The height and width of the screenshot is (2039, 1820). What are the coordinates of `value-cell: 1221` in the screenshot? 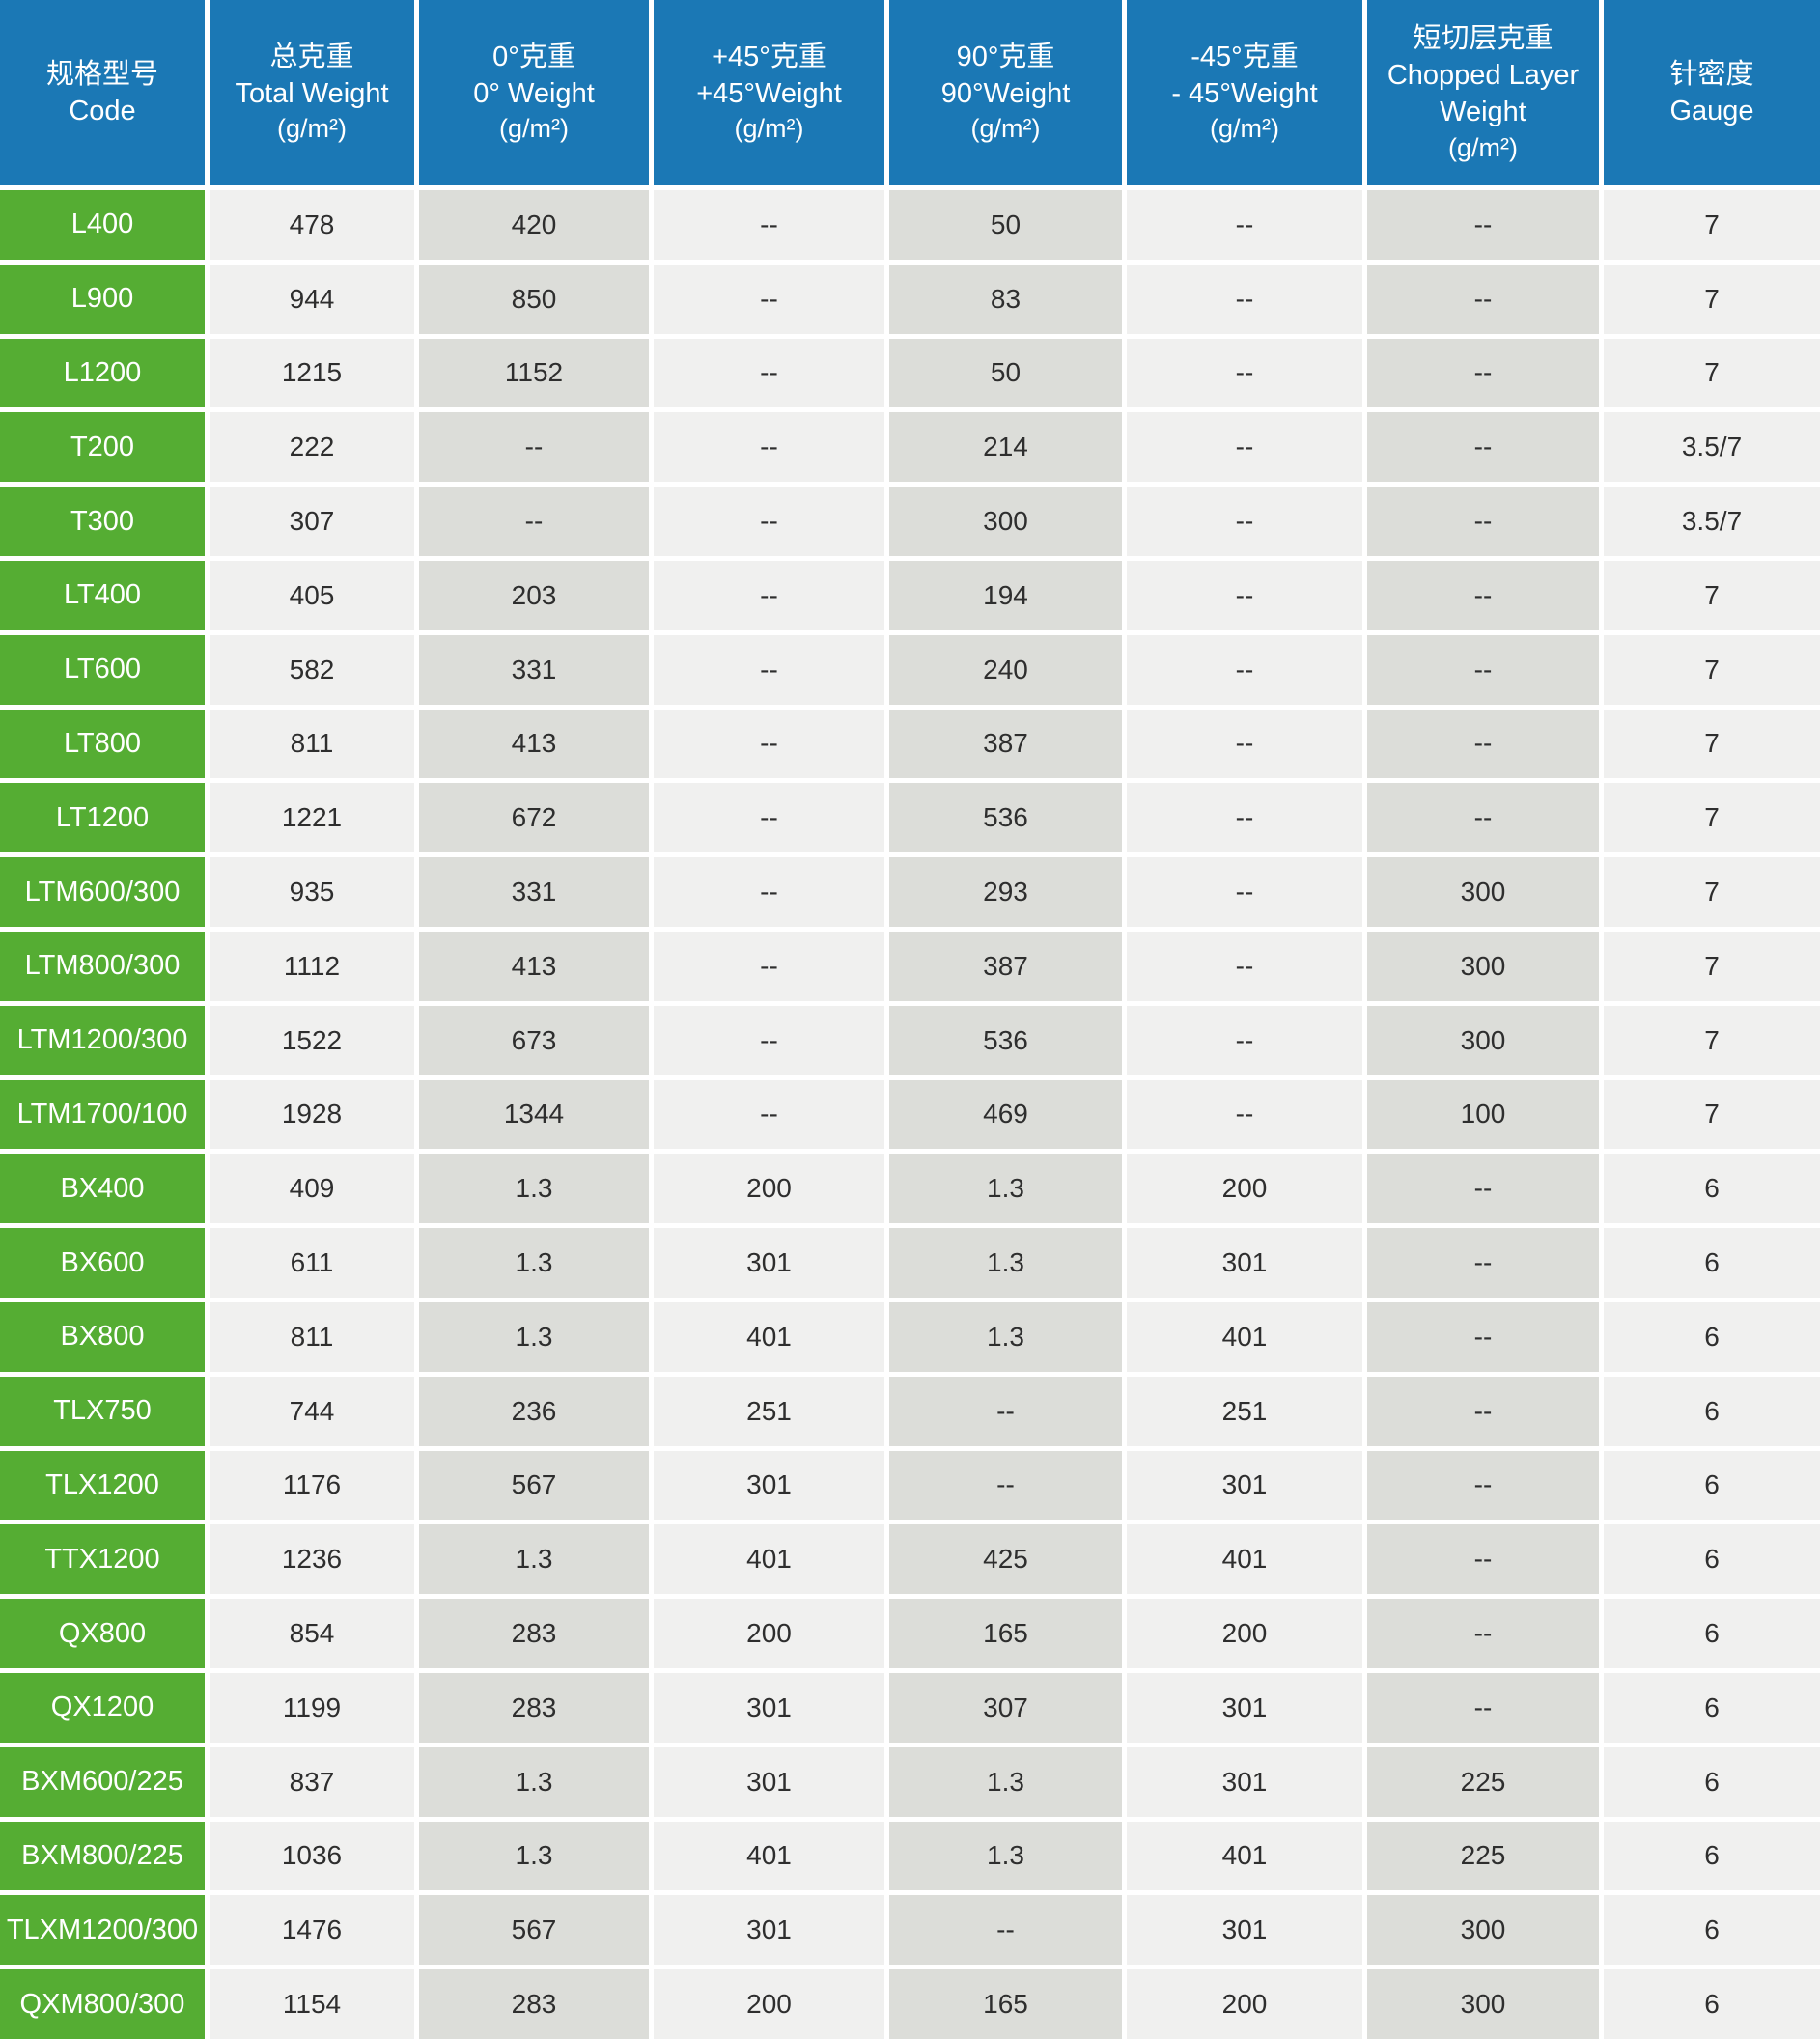 It's located at (312, 818).